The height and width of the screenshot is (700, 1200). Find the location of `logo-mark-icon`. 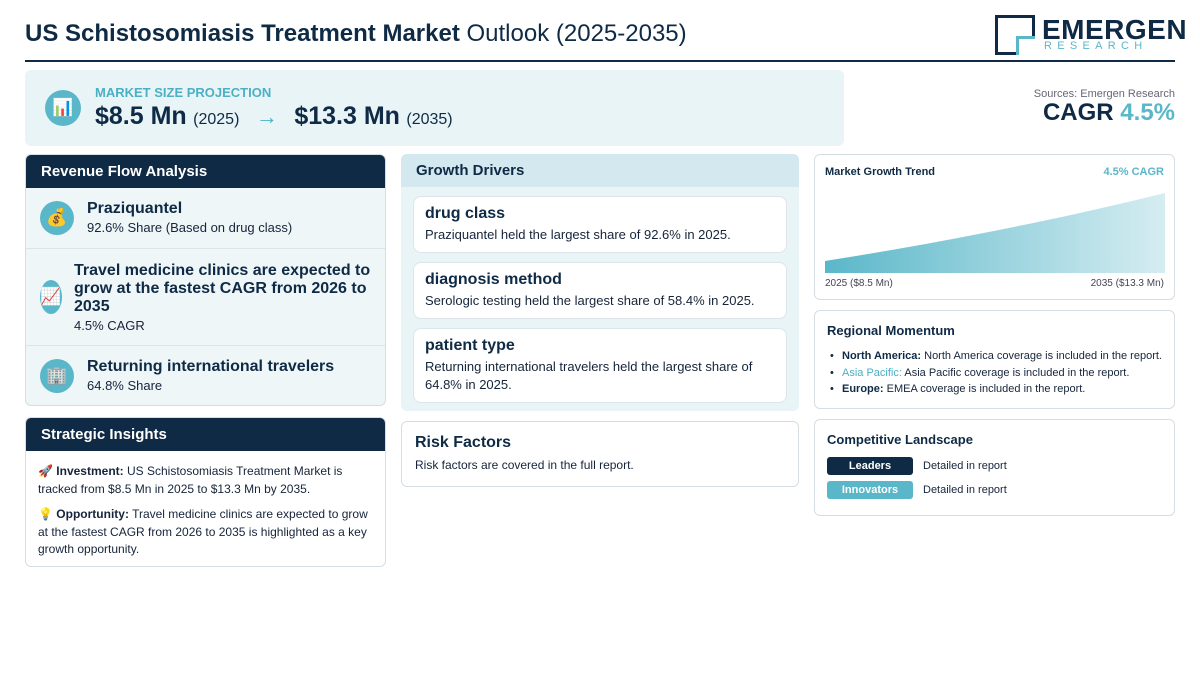

logo-mark-icon is located at coordinates (1015, 35).